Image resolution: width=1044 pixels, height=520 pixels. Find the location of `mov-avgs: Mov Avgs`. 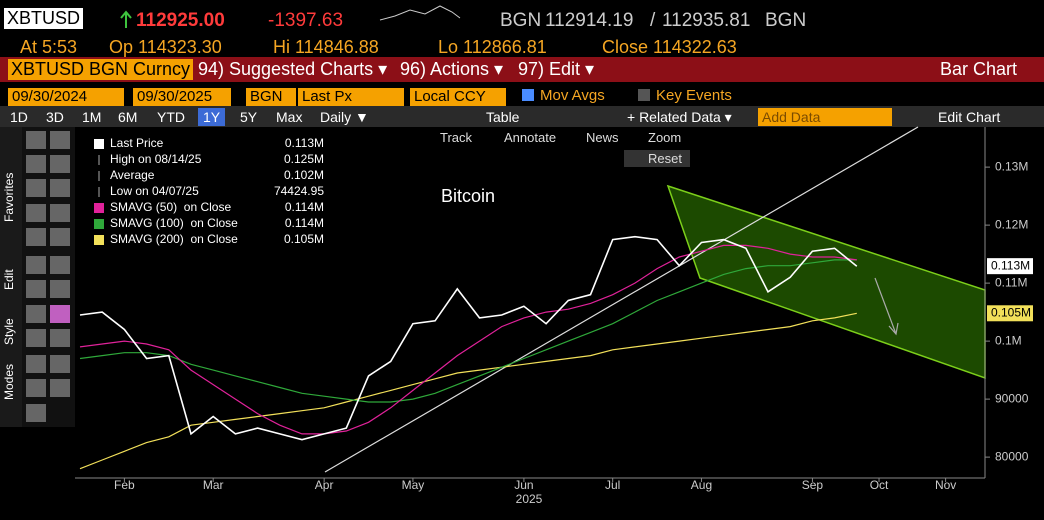

mov-avgs: Mov Avgs is located at coordinates (572, 95).